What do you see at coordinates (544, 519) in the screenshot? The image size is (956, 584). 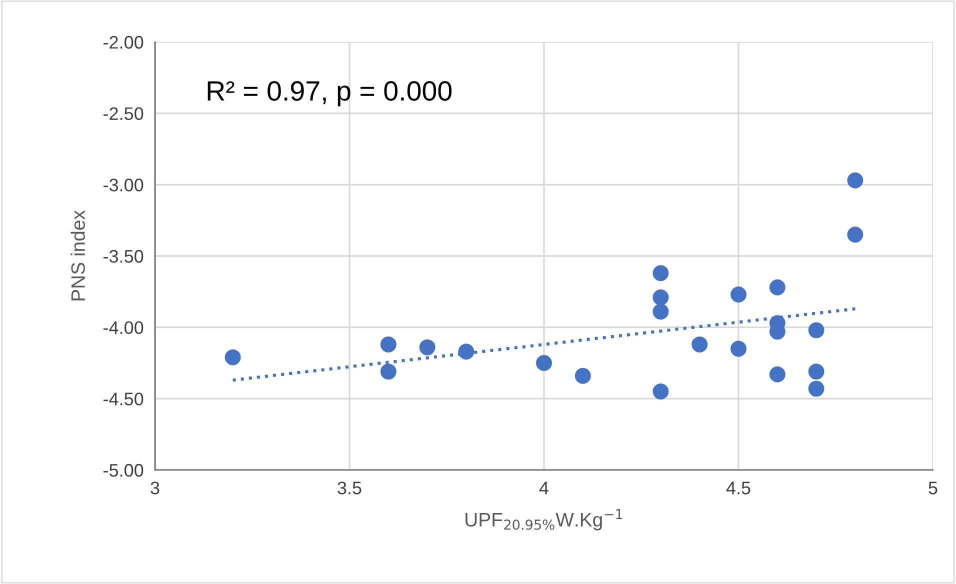 I see `x-axis-title: UPF$_{20.95%}$W.Kg$^{−1}$` at bounding box center [544, 519].